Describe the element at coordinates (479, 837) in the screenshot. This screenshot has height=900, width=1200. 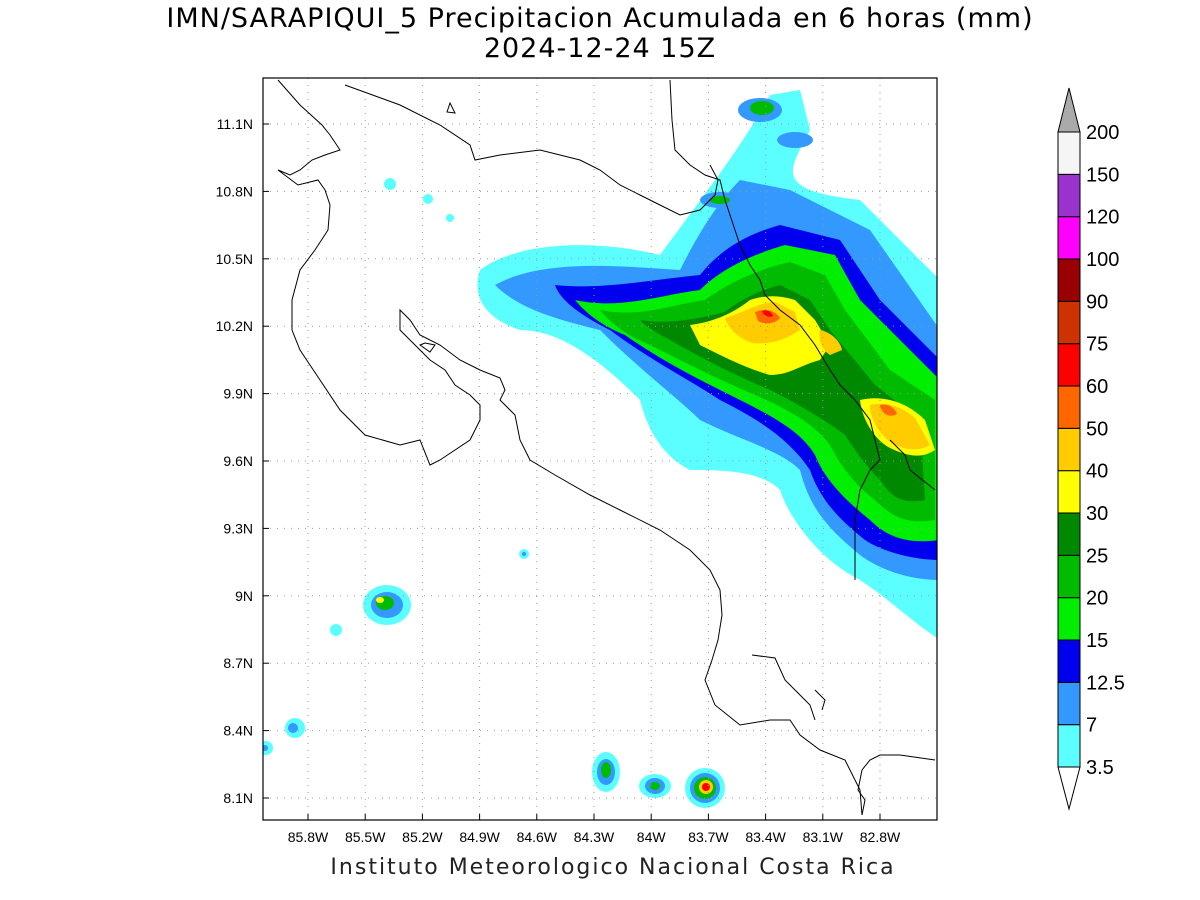
I see `lon-tick-label: 84.9W` at that location.